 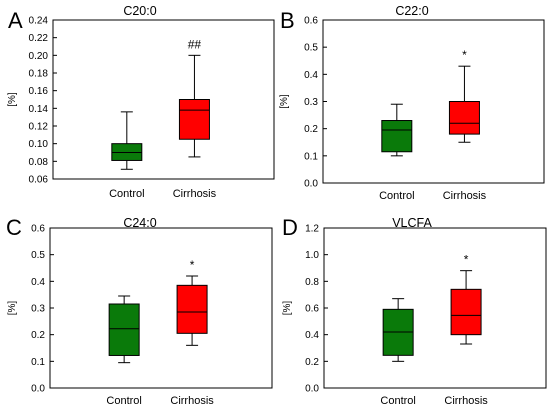 I want to click on panel-letter: D, so click(x=290, y=227).